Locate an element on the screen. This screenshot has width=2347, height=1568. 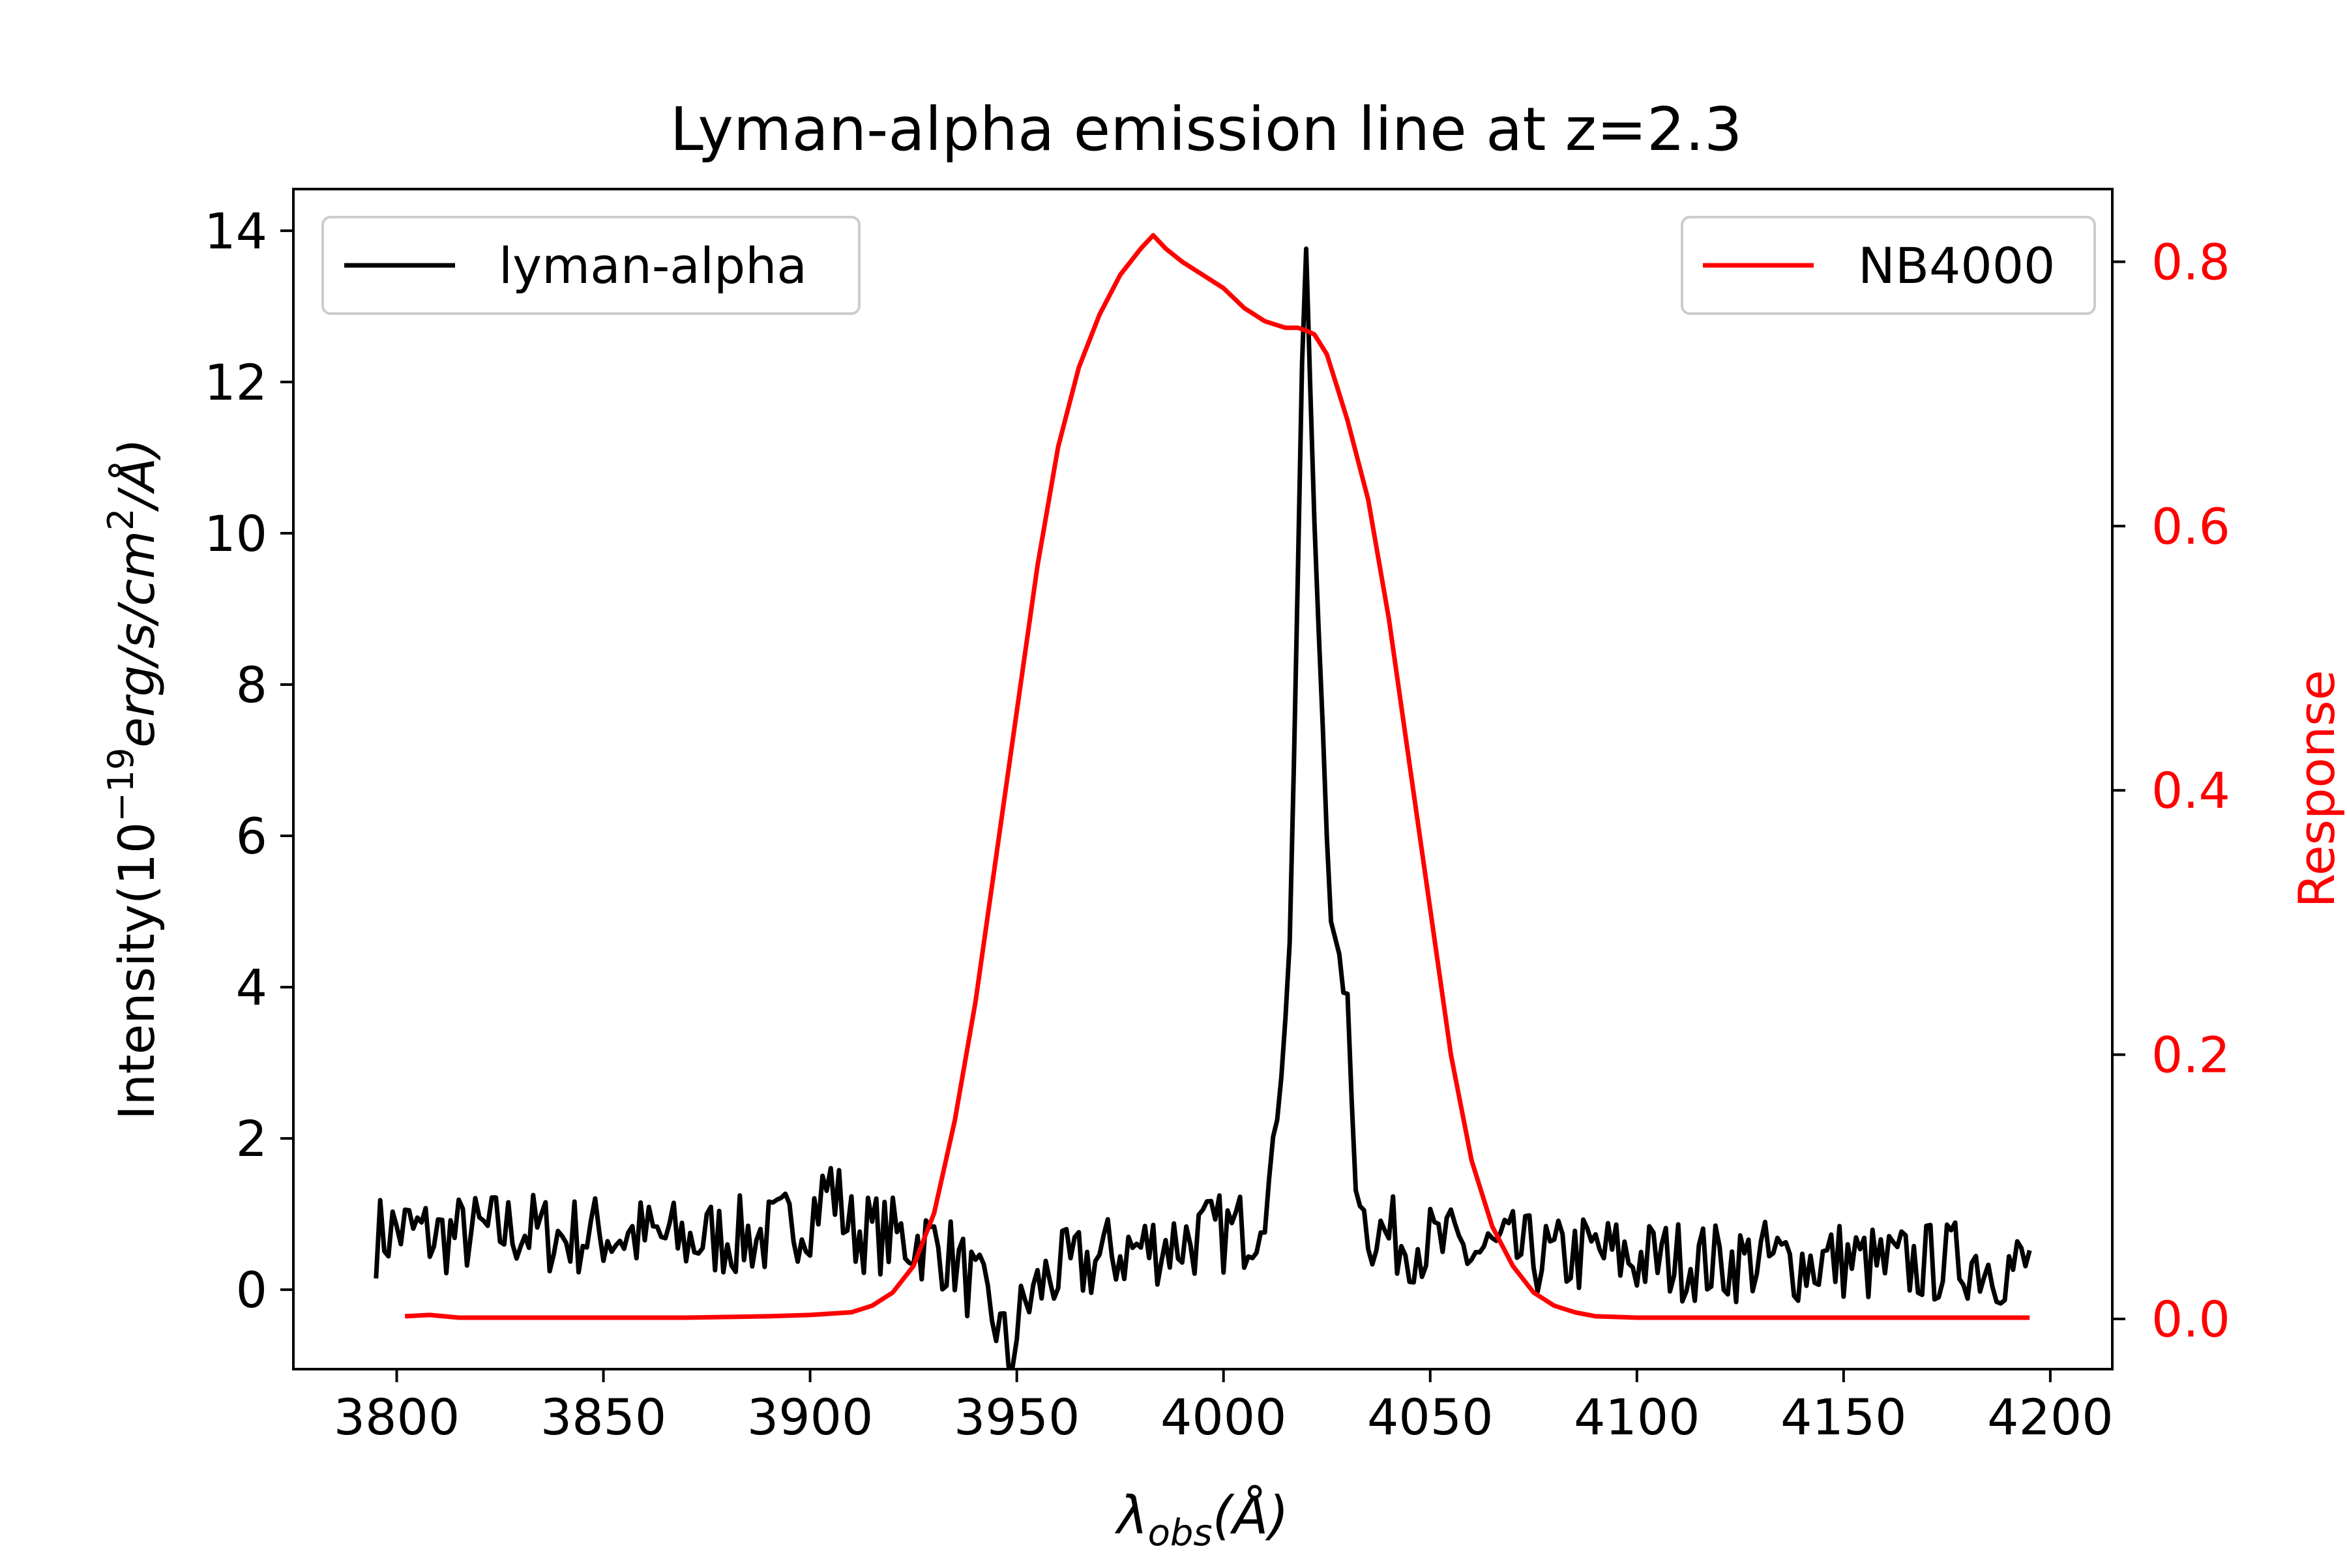
x-label-unit: (Å) is located at coordinates (1251, 1516).